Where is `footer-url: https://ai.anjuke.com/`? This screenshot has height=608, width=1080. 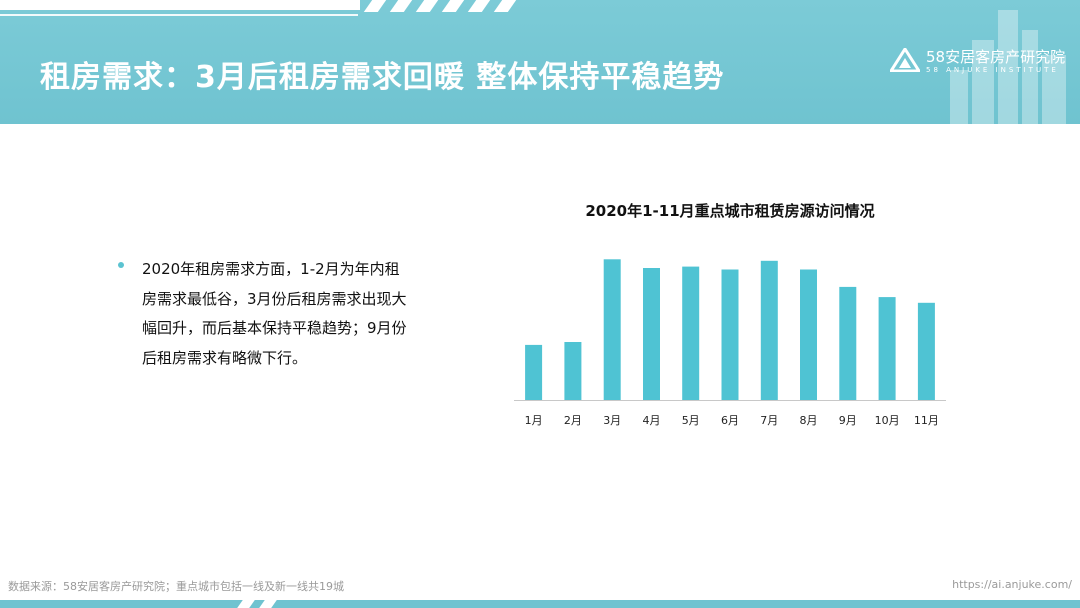
footer-url: https://ai.anjuke.com/ is located at coordinates (1012, 584).